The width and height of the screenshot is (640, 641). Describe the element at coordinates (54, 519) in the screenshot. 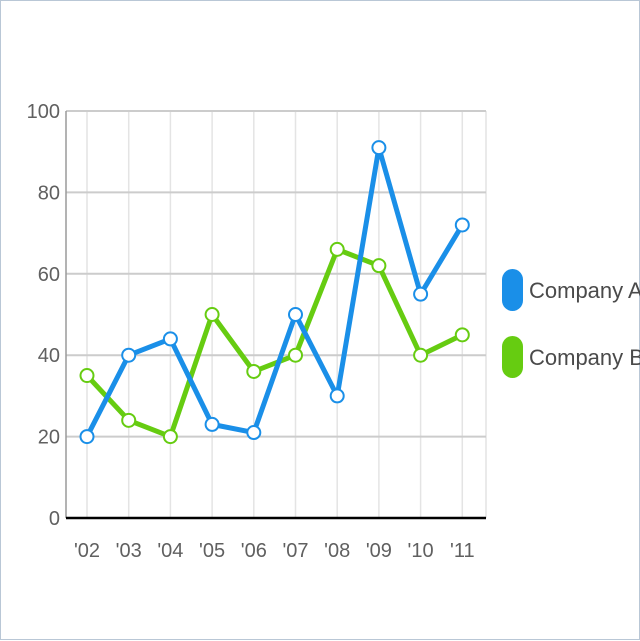

I see `y-tick-label: 0` at that location.